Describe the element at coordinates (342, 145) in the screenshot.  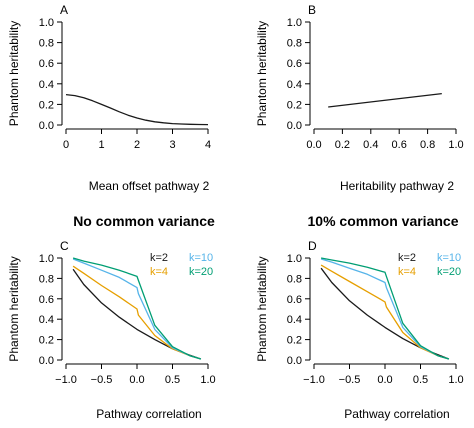
I see `x-tick-label: 0.2` at that location.